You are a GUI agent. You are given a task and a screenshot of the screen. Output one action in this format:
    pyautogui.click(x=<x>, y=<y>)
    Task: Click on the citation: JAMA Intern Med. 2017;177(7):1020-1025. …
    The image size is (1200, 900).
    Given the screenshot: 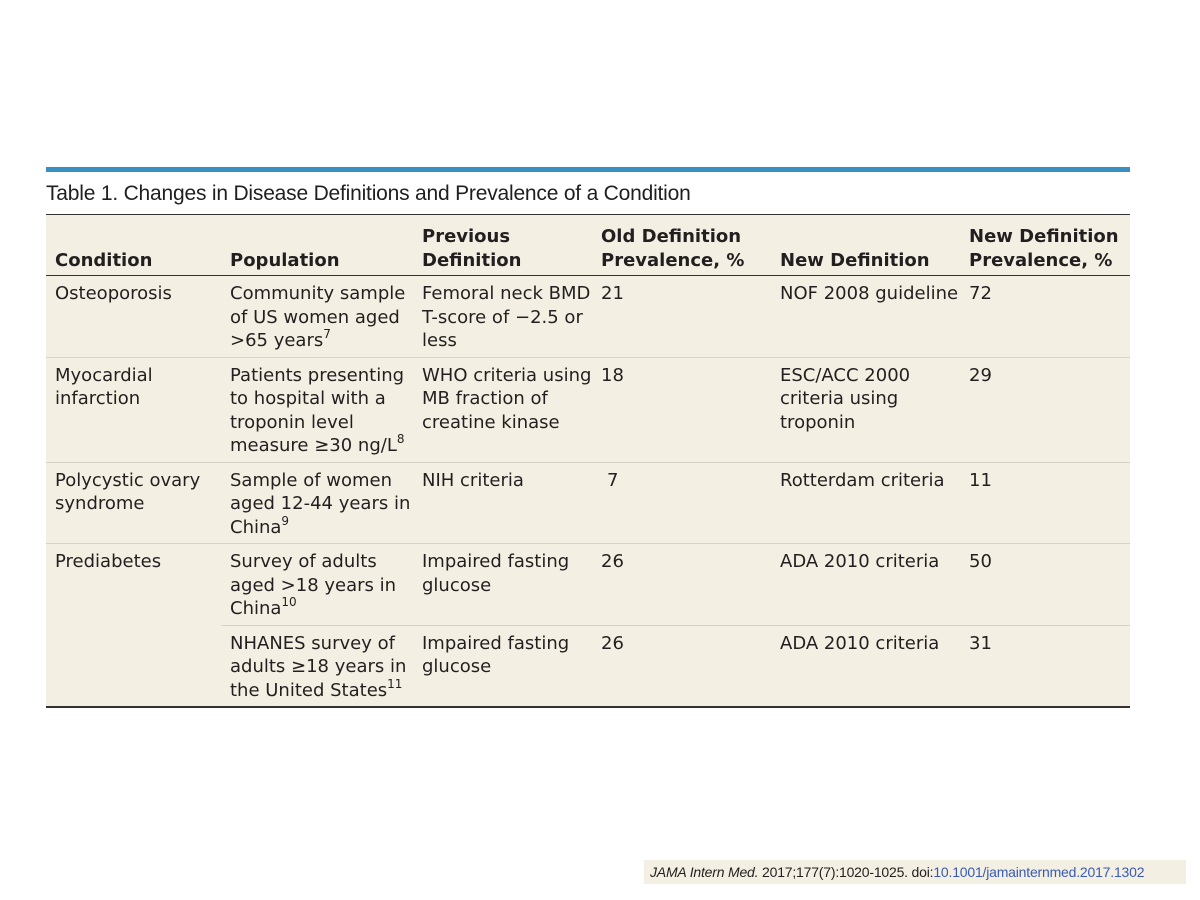 What is the action you would take?
    pyautogui.click(x=915, y=872)
    